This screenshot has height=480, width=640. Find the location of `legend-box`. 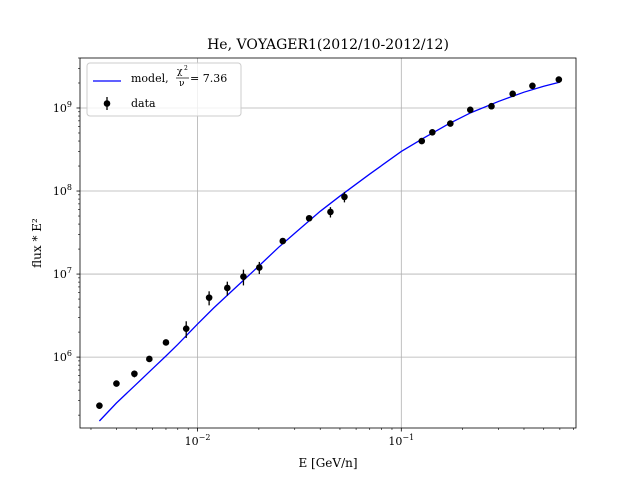

legend-box is located at coordinates (164, 89).